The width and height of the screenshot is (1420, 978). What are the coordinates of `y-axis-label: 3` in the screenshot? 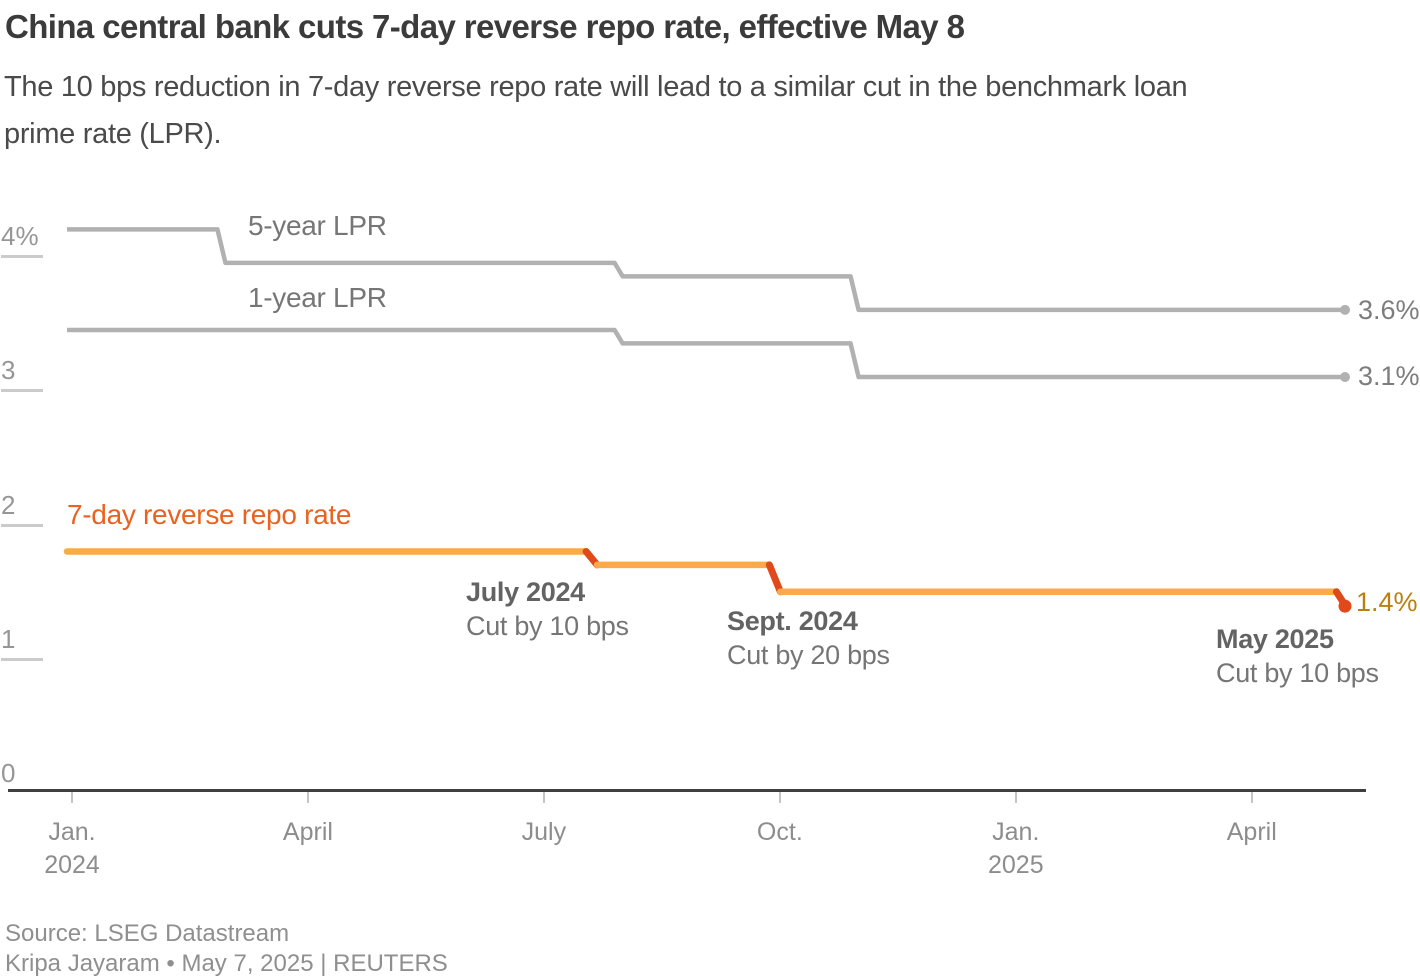 It's located at (22, 374).